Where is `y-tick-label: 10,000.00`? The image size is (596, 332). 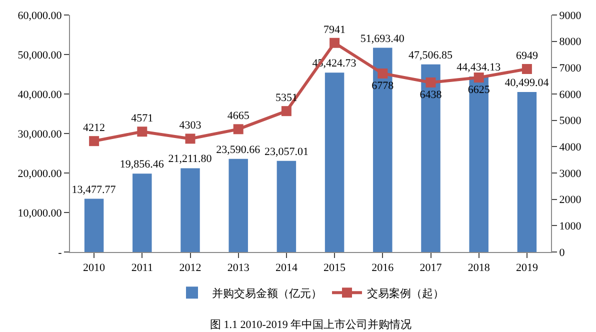 y-tick-label: 10,000.00 is located at coordinates (40, 213).